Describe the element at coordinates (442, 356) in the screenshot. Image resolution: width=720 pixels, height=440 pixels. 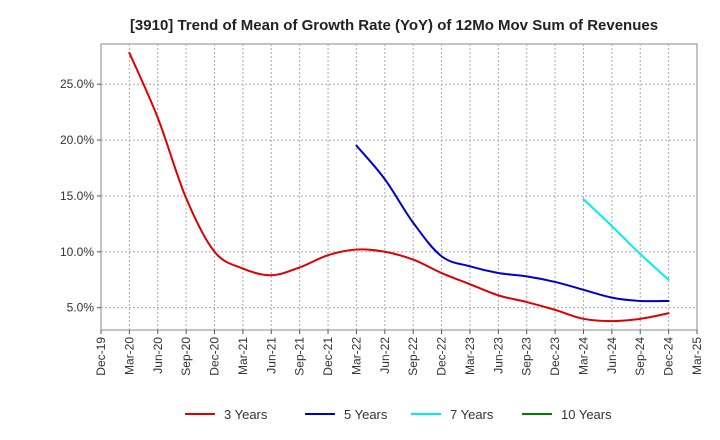
I see `x-tick-label: Dec-22` at that location.